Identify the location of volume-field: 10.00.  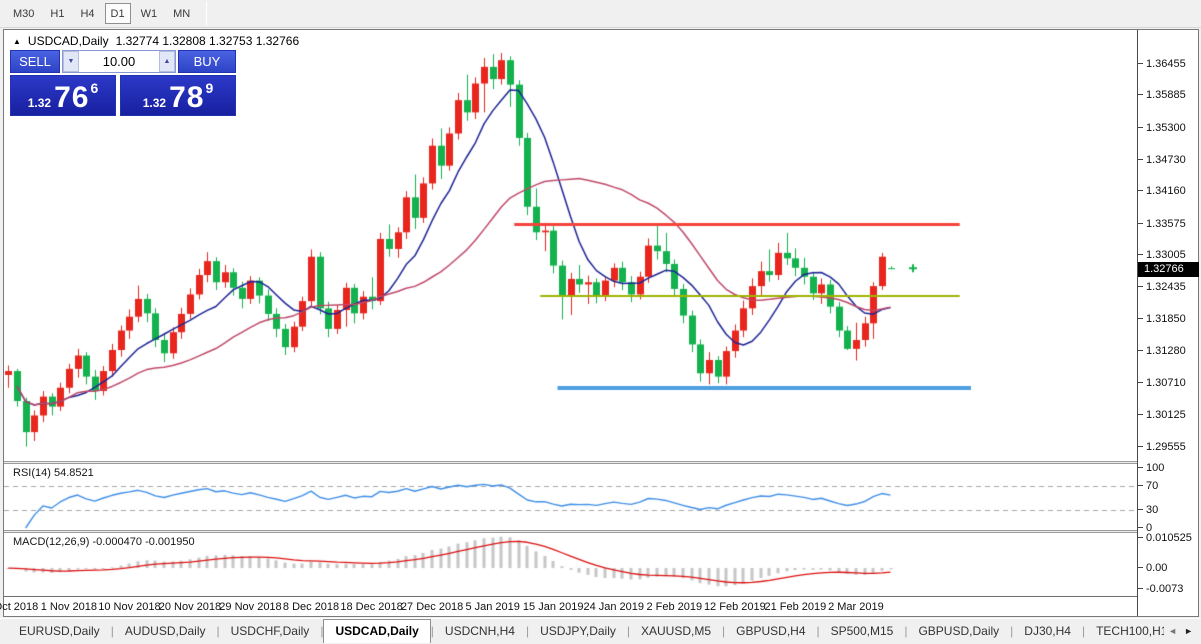
(119, 61).